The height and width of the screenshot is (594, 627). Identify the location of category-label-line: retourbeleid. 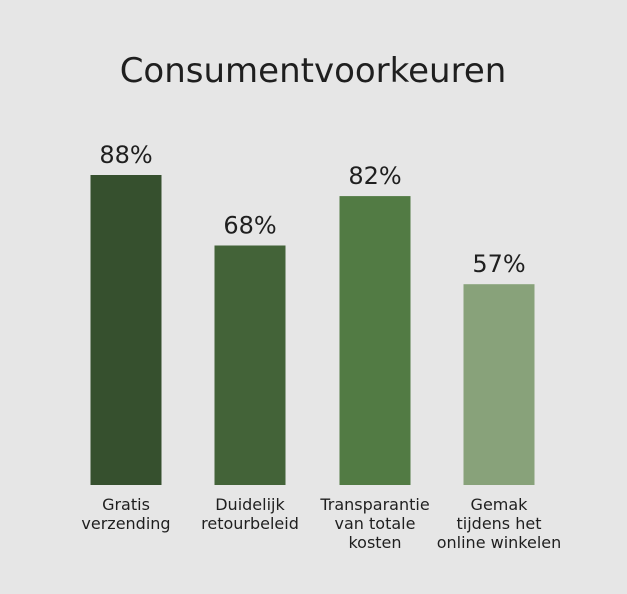
(250, 523).